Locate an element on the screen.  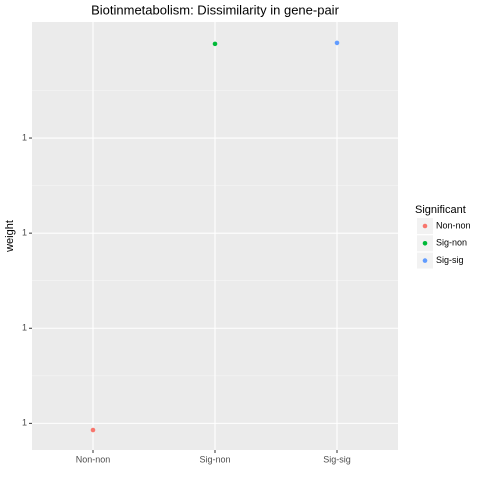
legend-label: Sig-non is located at coordinates (451, 243).